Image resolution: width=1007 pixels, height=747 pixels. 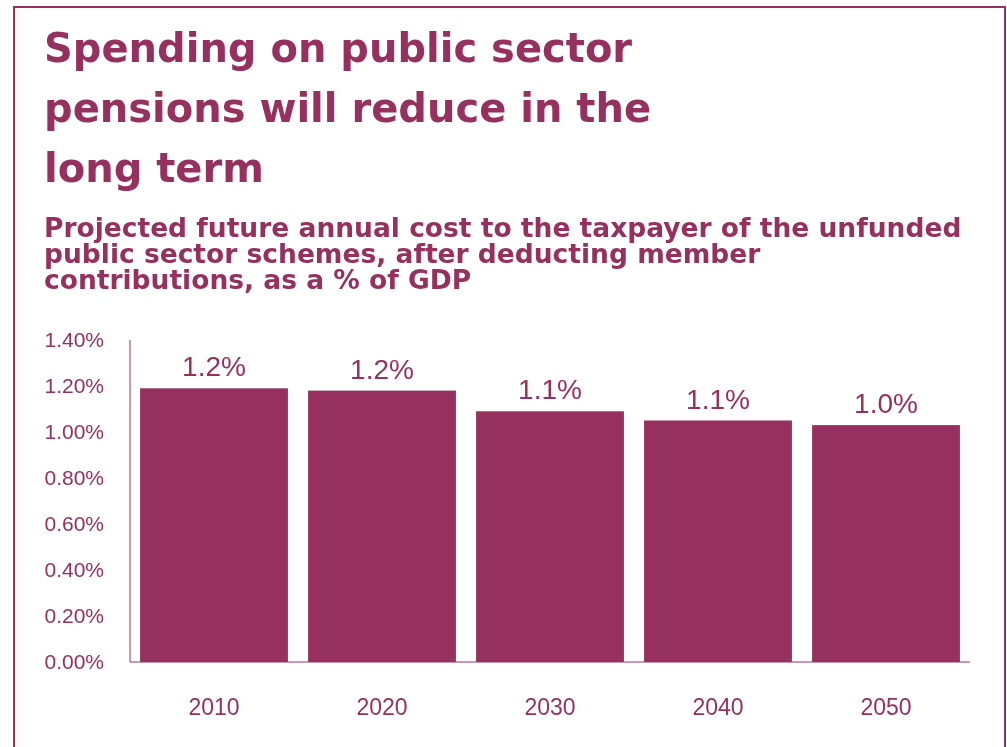 I want to click on chart-title: Spending on public sector pensions will reduce in the long term, so click(x=348, y=108).